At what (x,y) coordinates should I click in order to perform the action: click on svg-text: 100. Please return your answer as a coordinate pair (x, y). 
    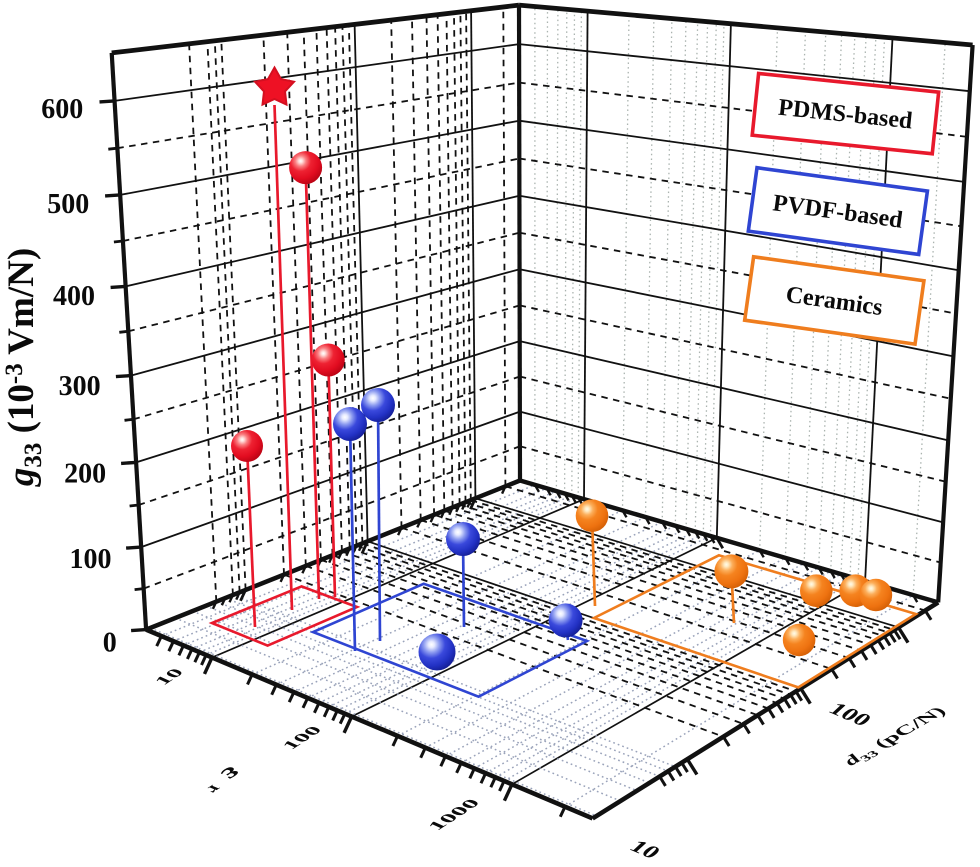
    Looking at the image, I should click on (91, 559).